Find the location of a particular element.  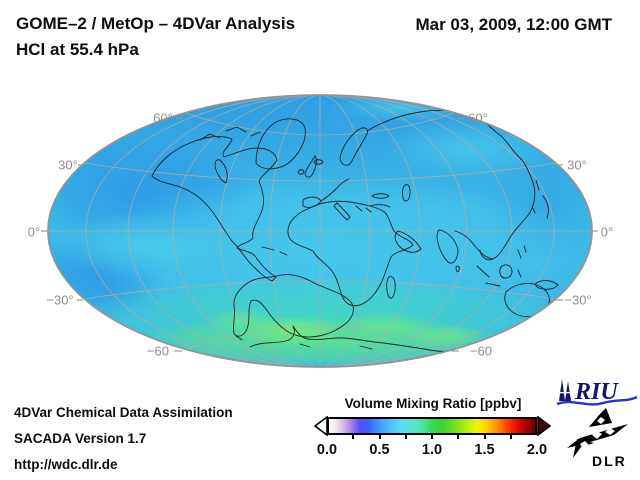

lat-label-left-30: 30° is located at coordinates (68, 165).